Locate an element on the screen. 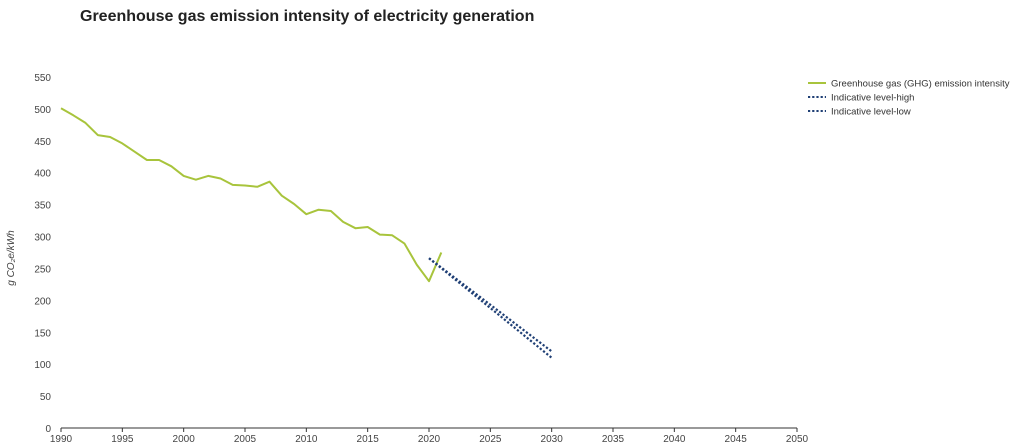  x-tick-label: 2025 is located at coordinates (490, 439).